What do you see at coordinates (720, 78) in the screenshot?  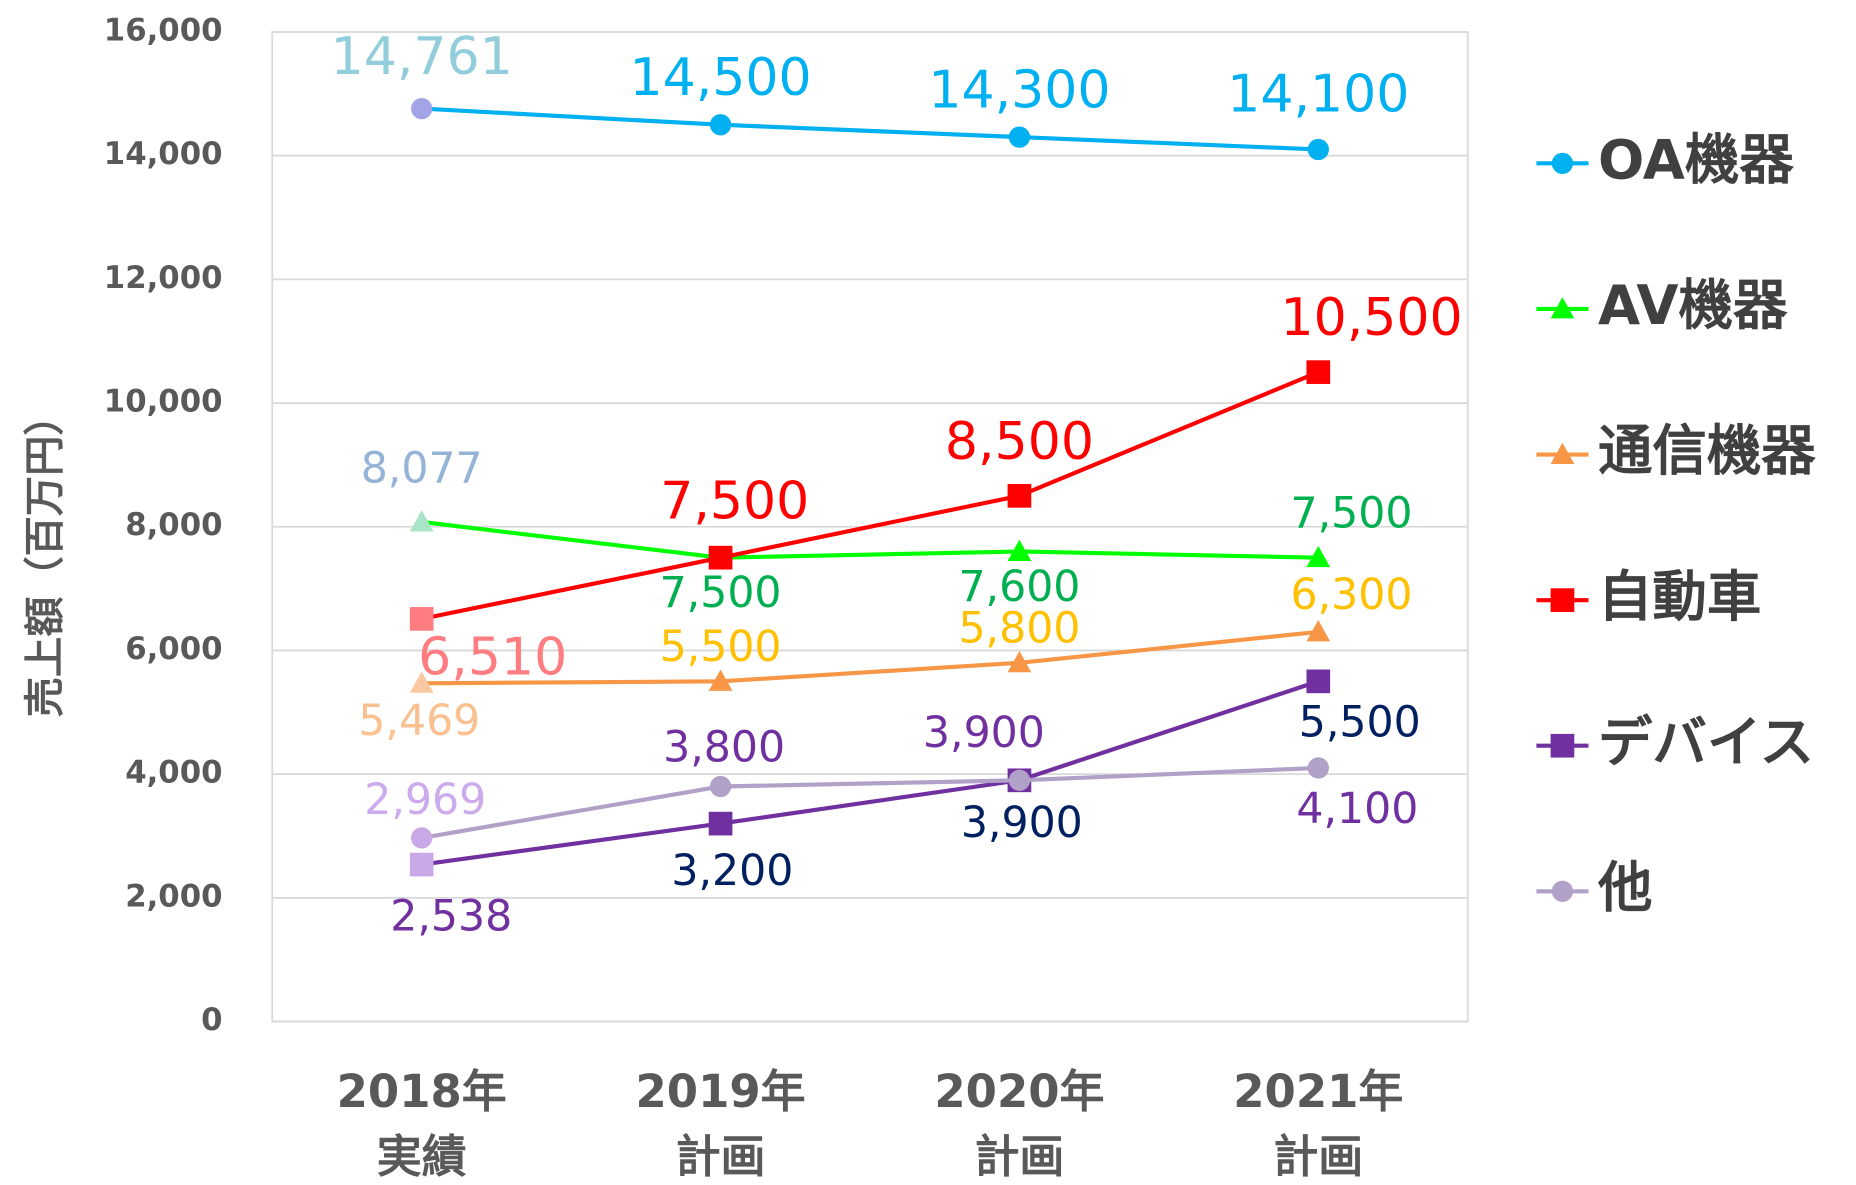 I see `data-label: 14,500` at bounding box center [720, 78].